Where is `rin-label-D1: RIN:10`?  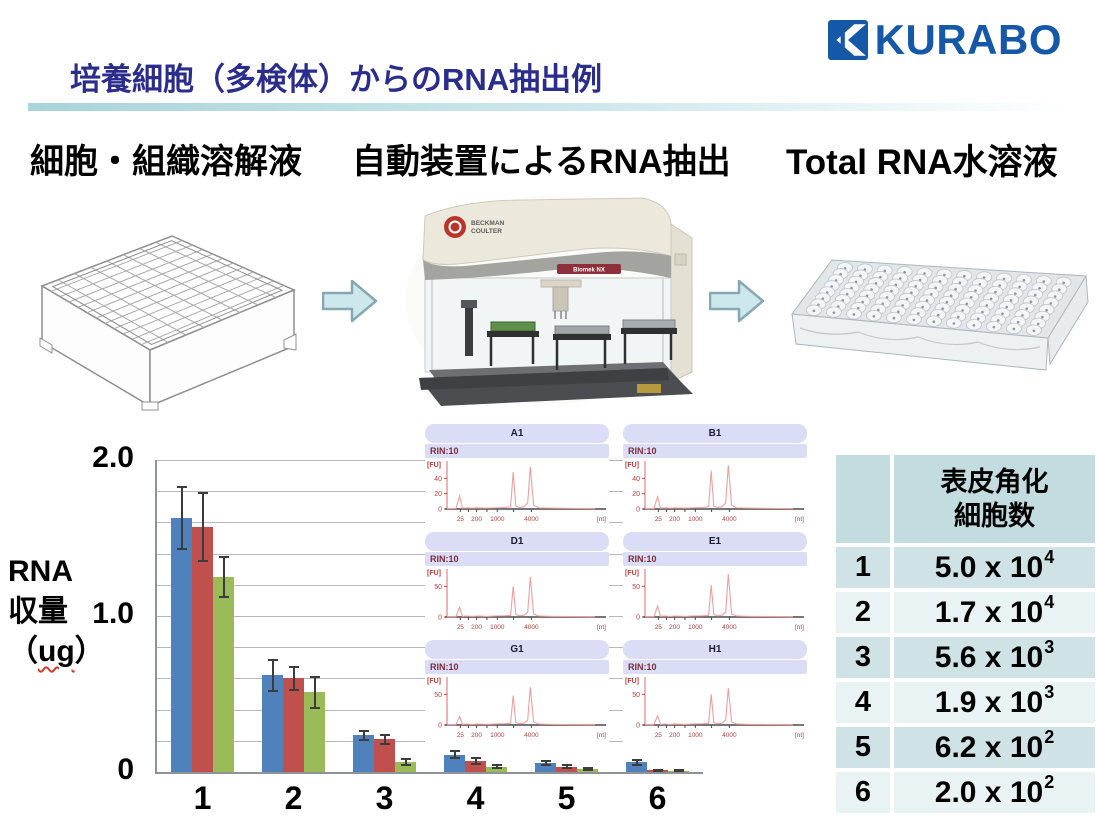
rin-label-D1: RIN:10 is located at coordinates (517, 559).